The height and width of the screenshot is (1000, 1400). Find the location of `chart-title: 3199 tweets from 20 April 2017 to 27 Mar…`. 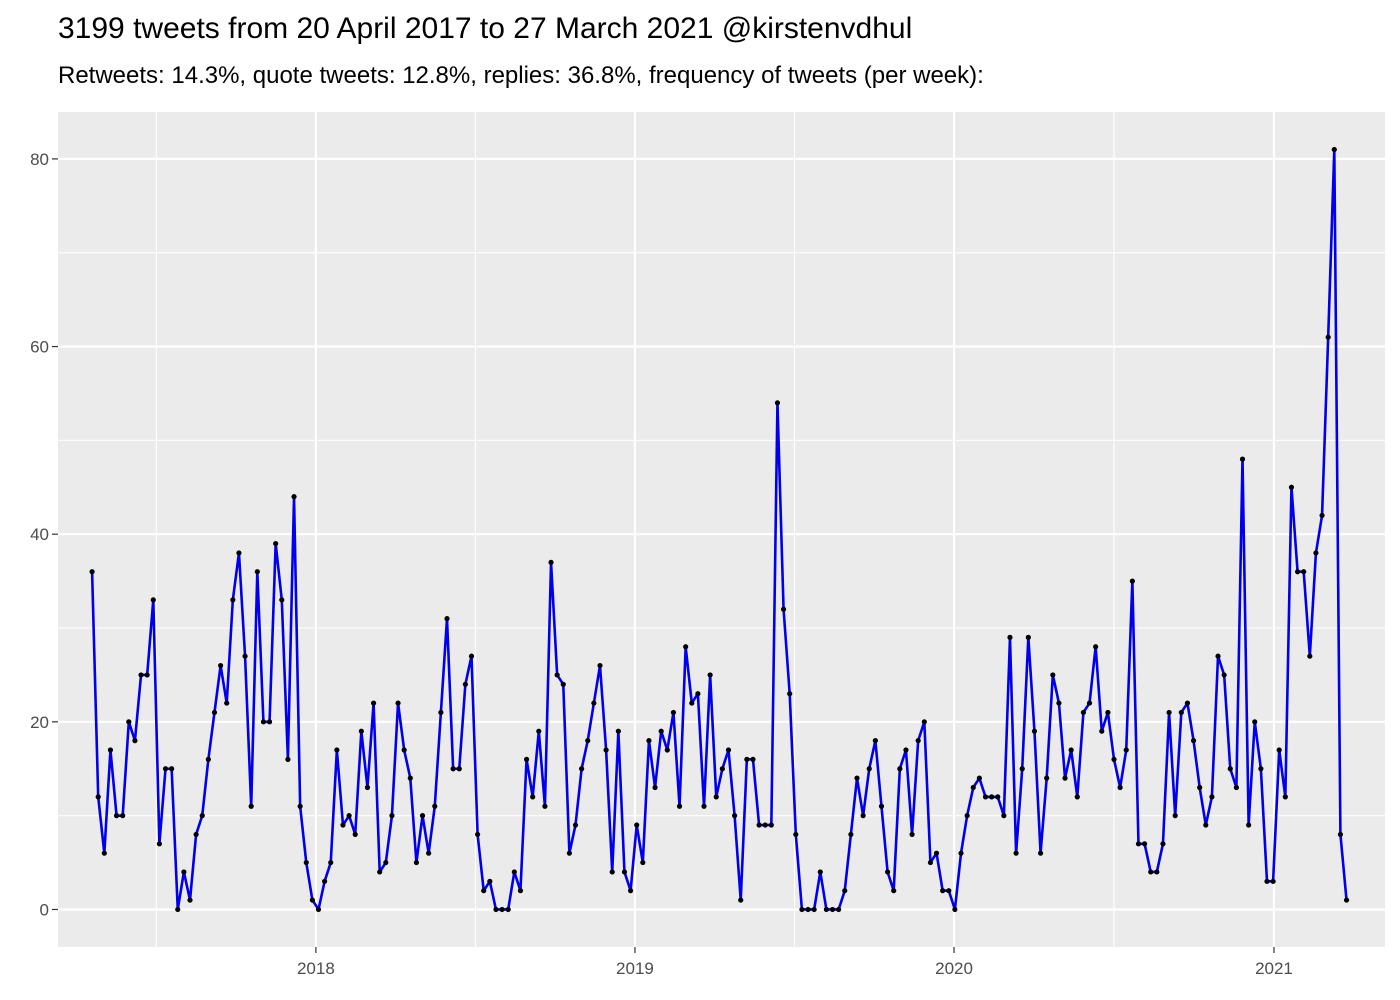

chart-title: 3199 tweets from 20 April 2017 to 27 Mar… is located at coordinates (485, 28).